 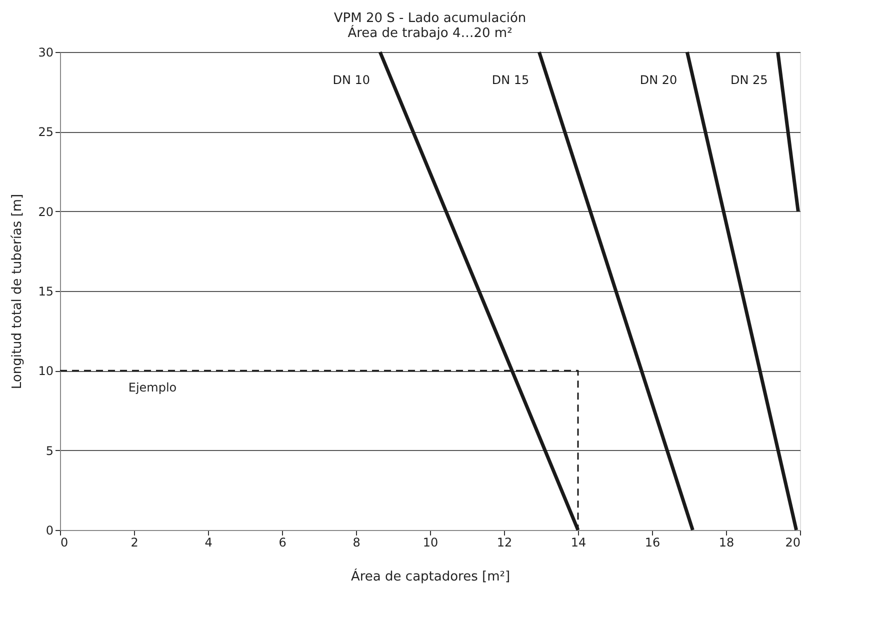 I want to click on chart-title: VPM 20 S - Lado acumulación, so click(x=430, y=18).